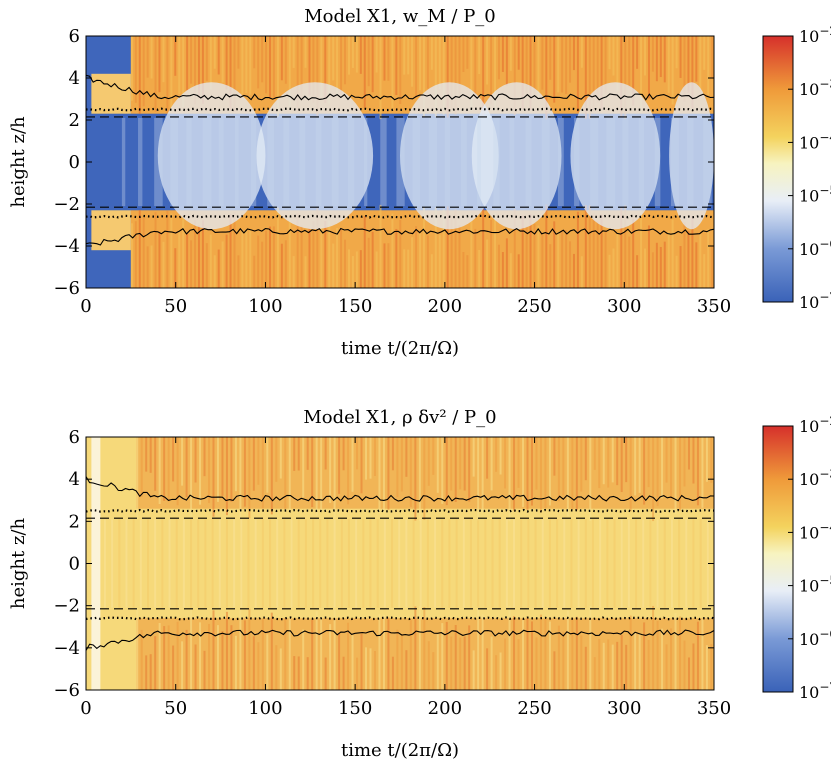 The width and height of the screenshot is (831, 768). Describe the element at coordinates (400, 16) in the screenshot. I see `chart-title: Model X1, w_M / P_0` at that location.